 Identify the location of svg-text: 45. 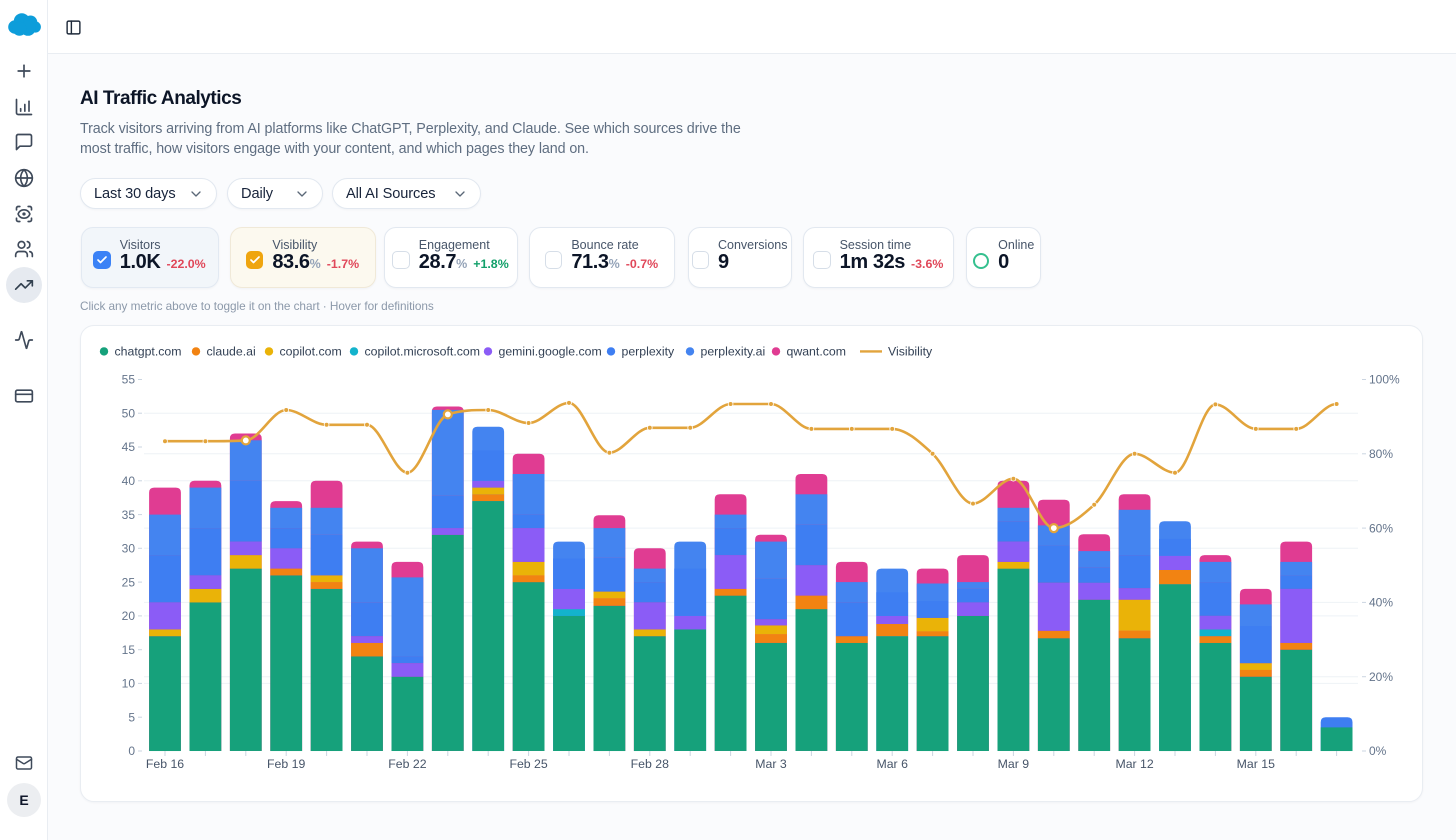
(129, 447).